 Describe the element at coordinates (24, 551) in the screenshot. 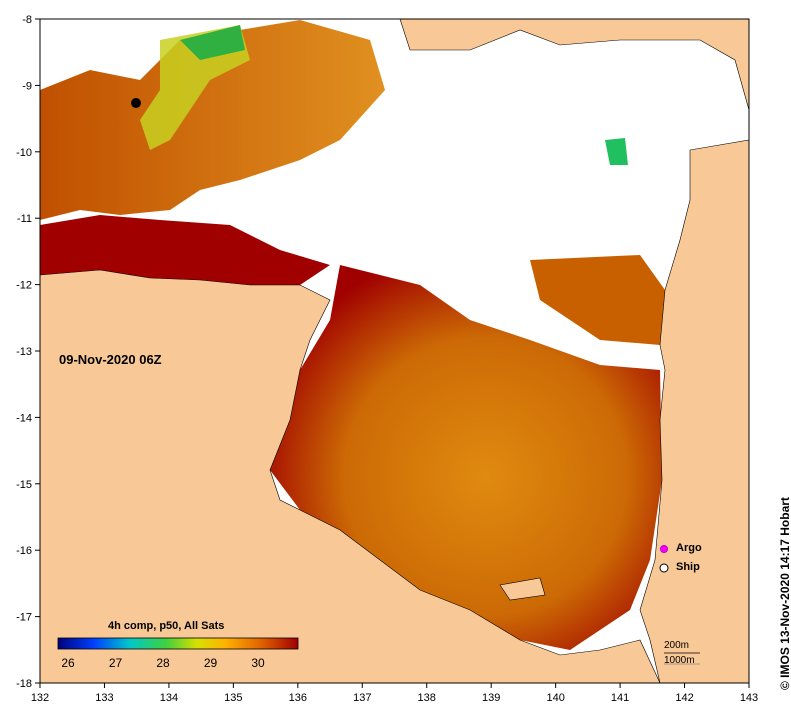

I see `y-tick-label: -16` at that location.